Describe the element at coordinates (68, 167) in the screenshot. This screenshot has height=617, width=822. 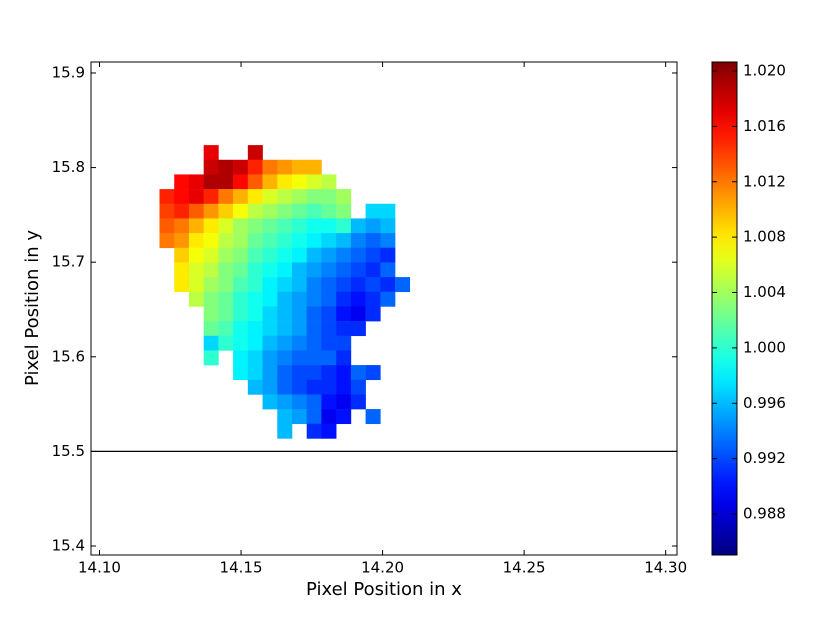
I see `y-tick-label: 15.8` at that location.